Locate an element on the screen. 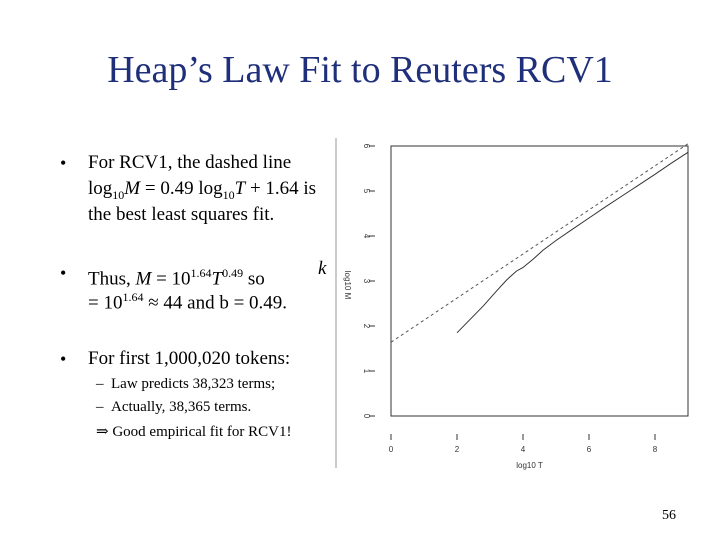  bullet-1-line-1: For RCV1, the dashed line is located at coordinates (190, 162).